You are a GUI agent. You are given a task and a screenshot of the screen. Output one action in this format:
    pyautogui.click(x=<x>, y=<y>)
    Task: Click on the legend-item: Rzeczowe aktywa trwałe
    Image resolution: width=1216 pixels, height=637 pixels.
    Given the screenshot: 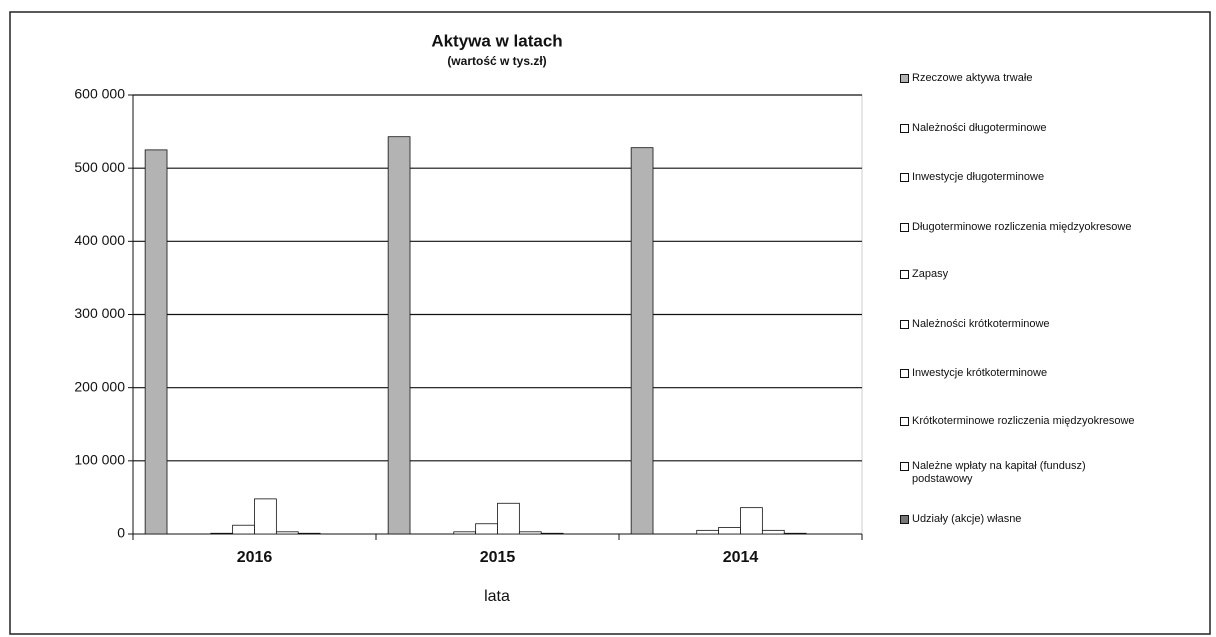 What is the action you would take?
    pyautogui.click(x=966, y=78)
    